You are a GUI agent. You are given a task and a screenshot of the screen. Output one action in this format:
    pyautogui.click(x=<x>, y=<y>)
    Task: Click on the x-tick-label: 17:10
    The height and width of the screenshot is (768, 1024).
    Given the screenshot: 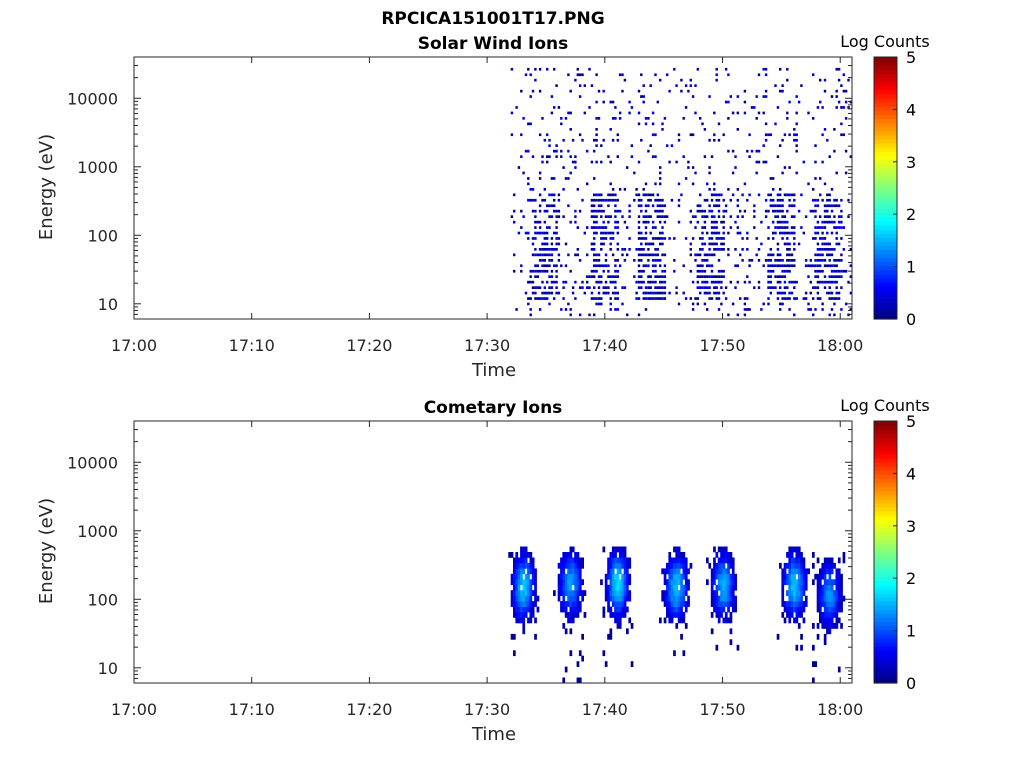 What is the action you would take?
    pyautogui.click(x=252, y=345)
    